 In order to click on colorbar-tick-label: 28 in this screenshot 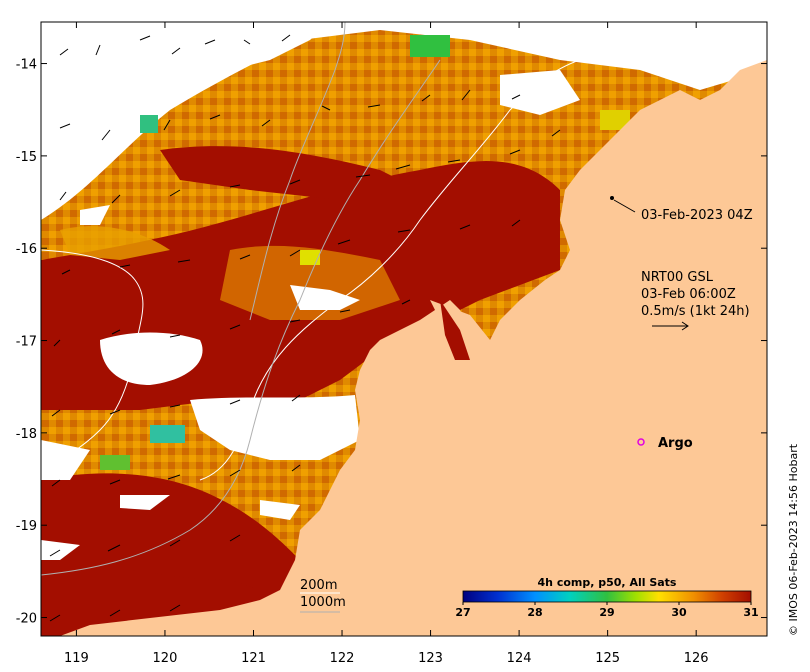, I will do `click(534, 612)`.